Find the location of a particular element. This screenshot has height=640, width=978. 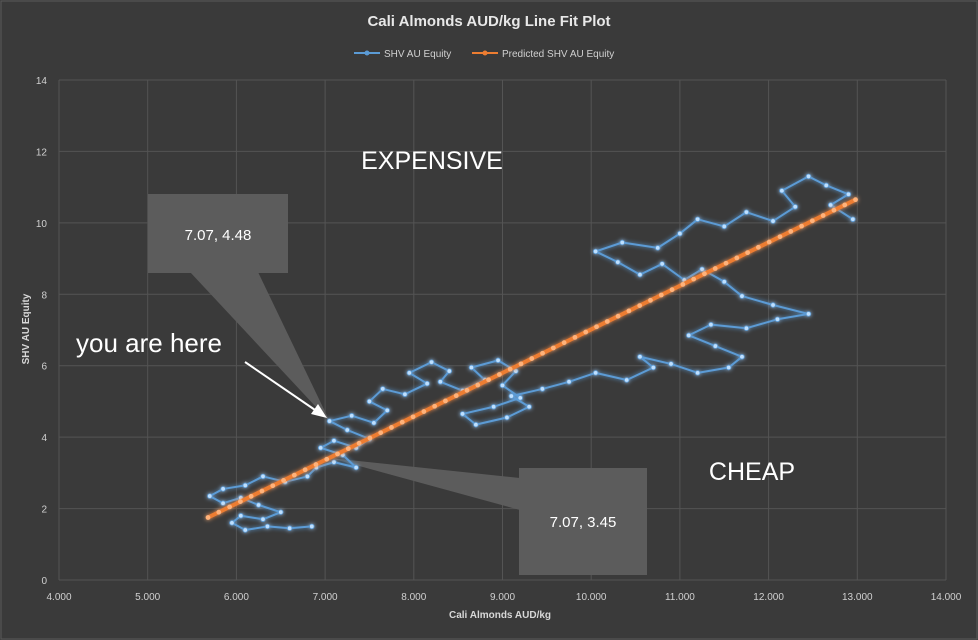

callout-upper-box is located at coordinates (218, 233).